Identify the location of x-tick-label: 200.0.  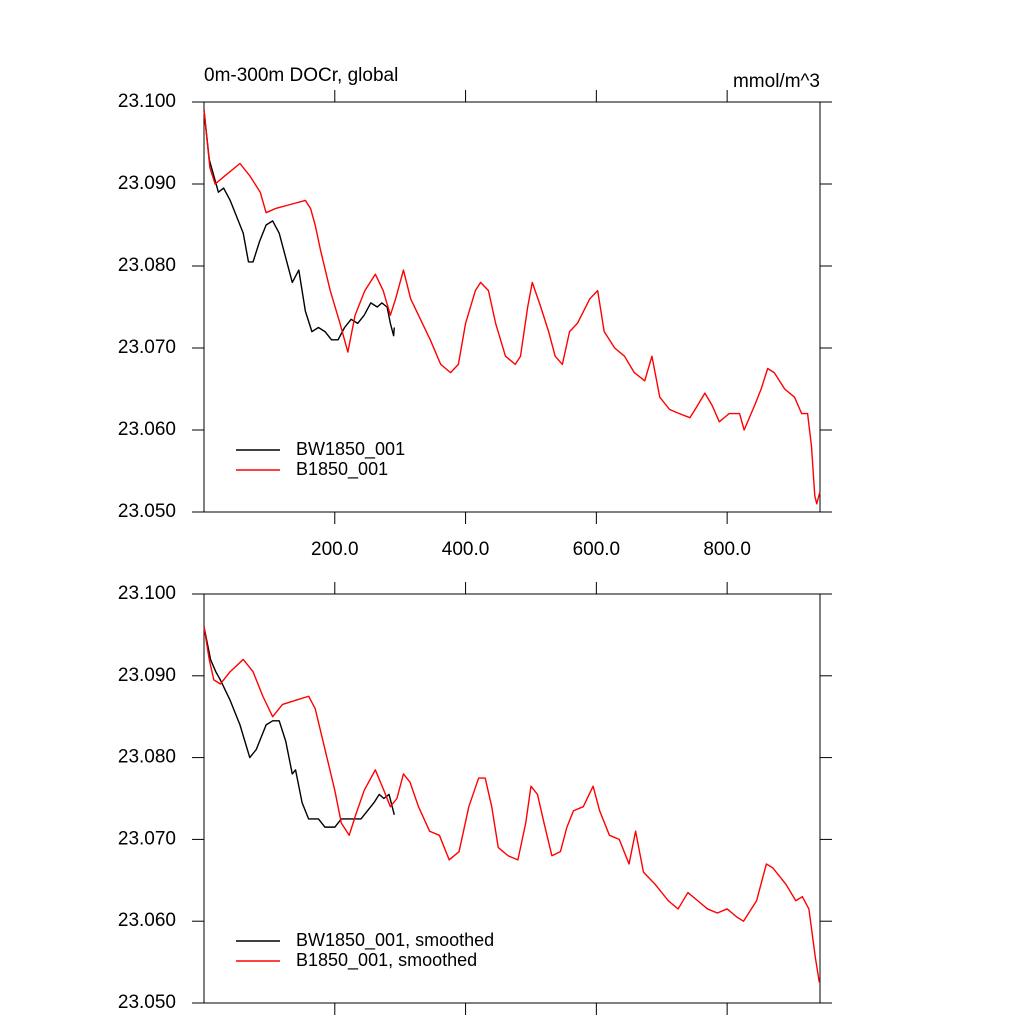
(335, 549).